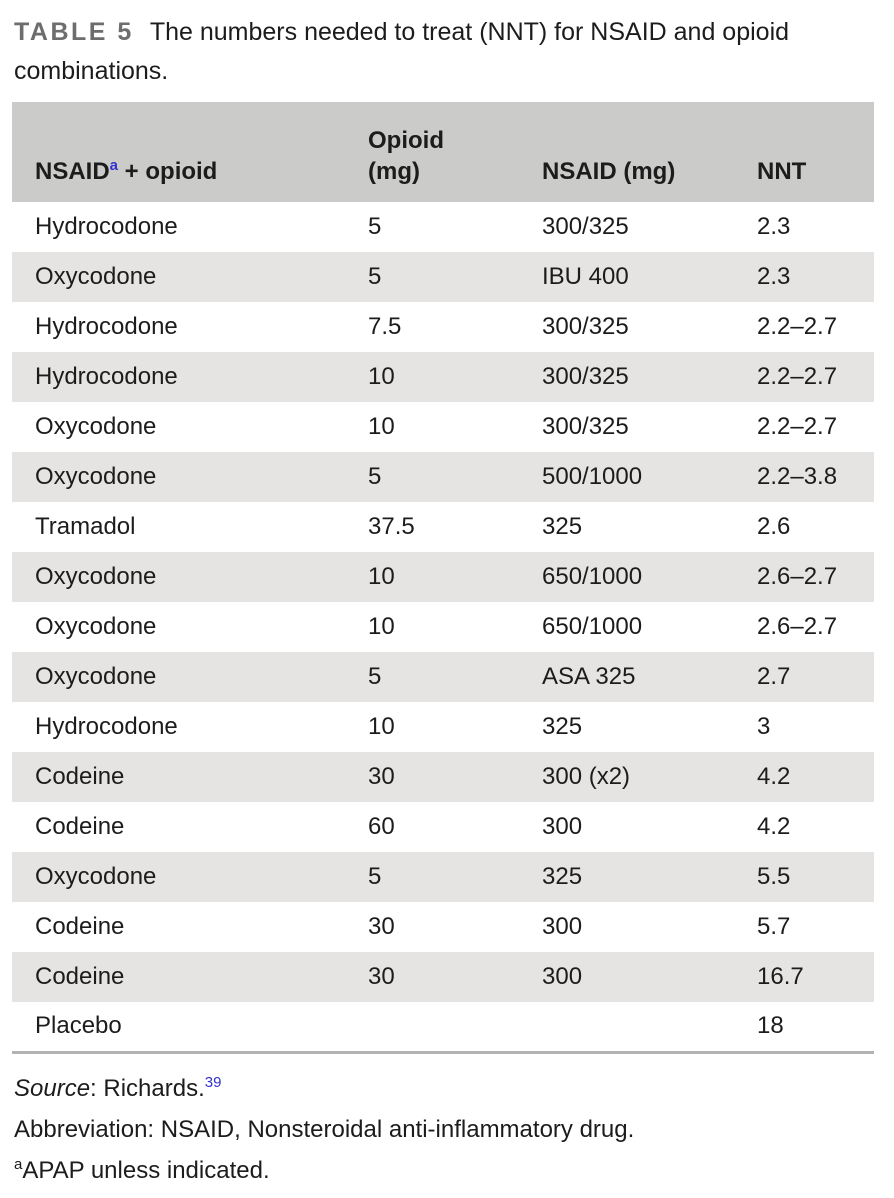 The width and height of the screenshot is (894, 1198). What do you see at coordinates (443, 277) in the screenshot?
I see `table-row: Oxycodone 5 IBU 400 2.3` at bounding box center [443, 277].